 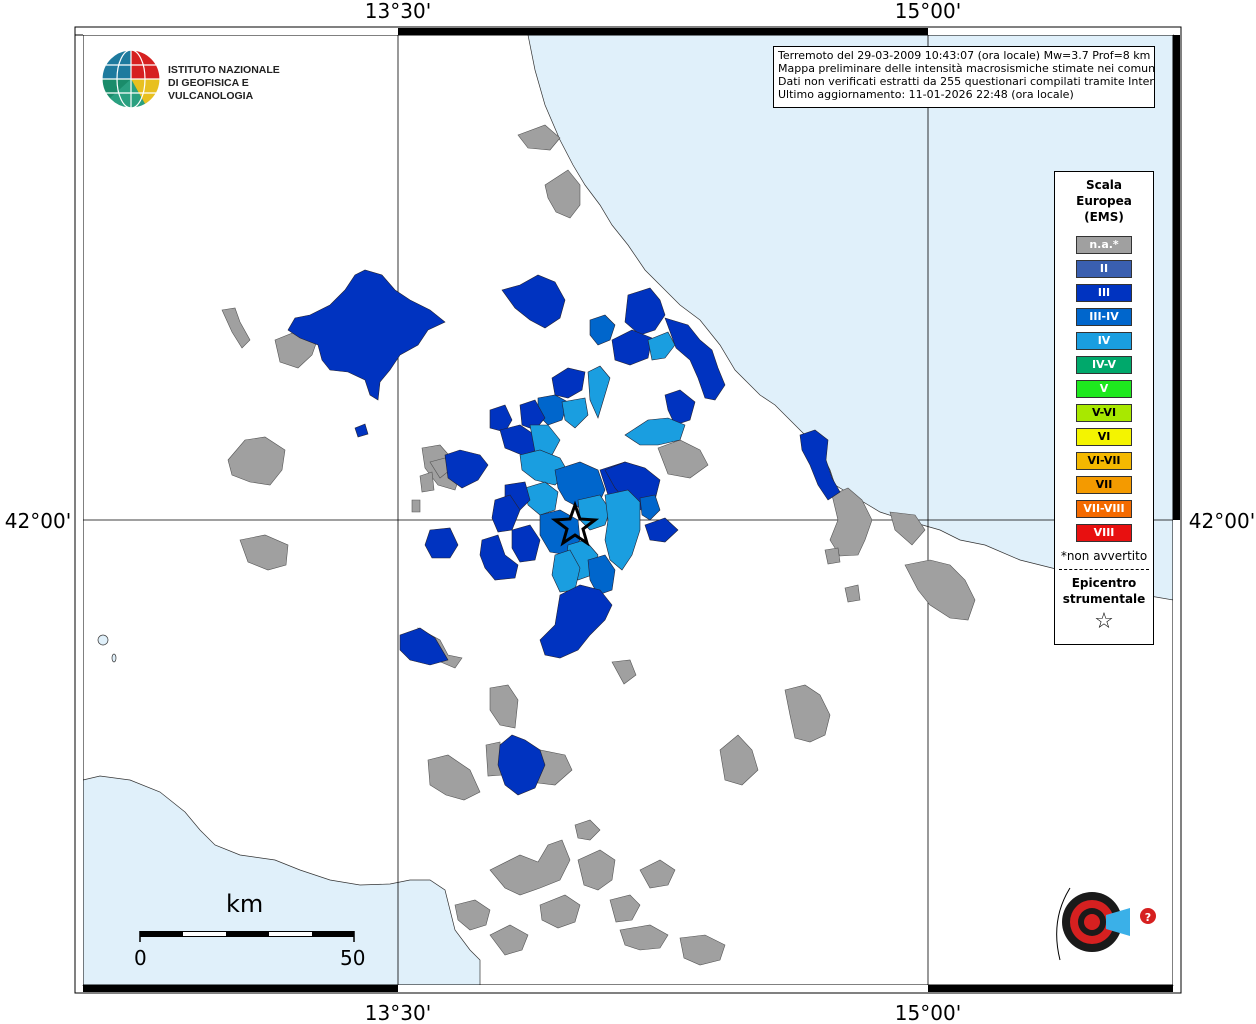 What do you see at coordinates (928, 11) in the screenshot?
I see `lon-label-top-2: 15°00'` at bounding box center [928, 11].